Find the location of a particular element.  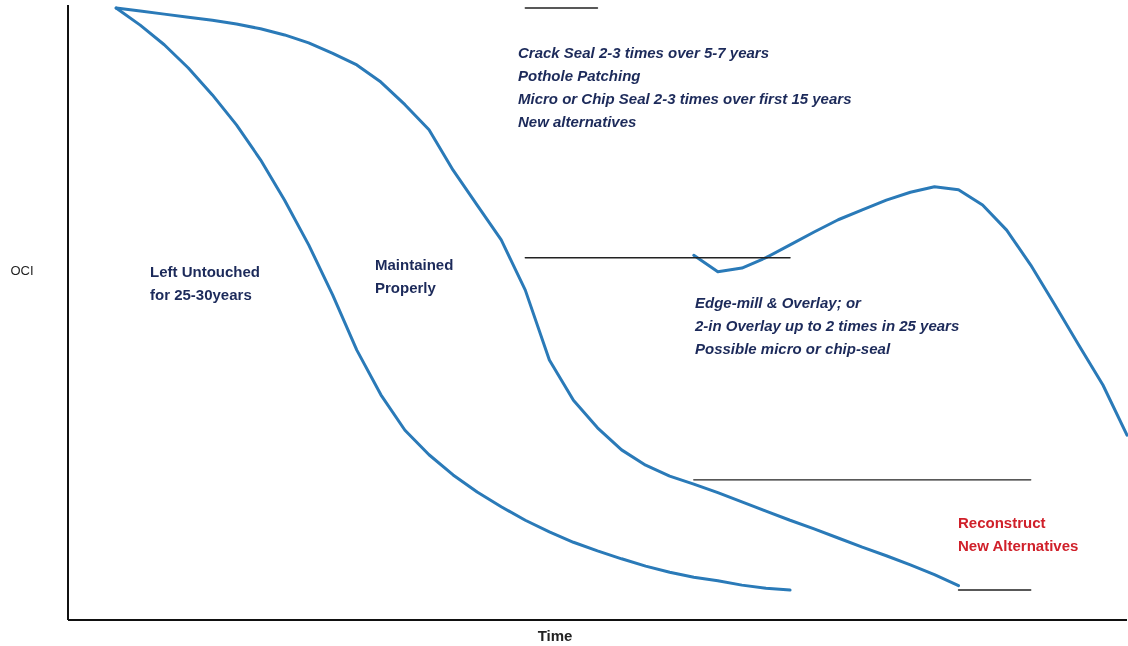

annotation: Reconstruct New Alternatives is located at coordinates (1018, 534).